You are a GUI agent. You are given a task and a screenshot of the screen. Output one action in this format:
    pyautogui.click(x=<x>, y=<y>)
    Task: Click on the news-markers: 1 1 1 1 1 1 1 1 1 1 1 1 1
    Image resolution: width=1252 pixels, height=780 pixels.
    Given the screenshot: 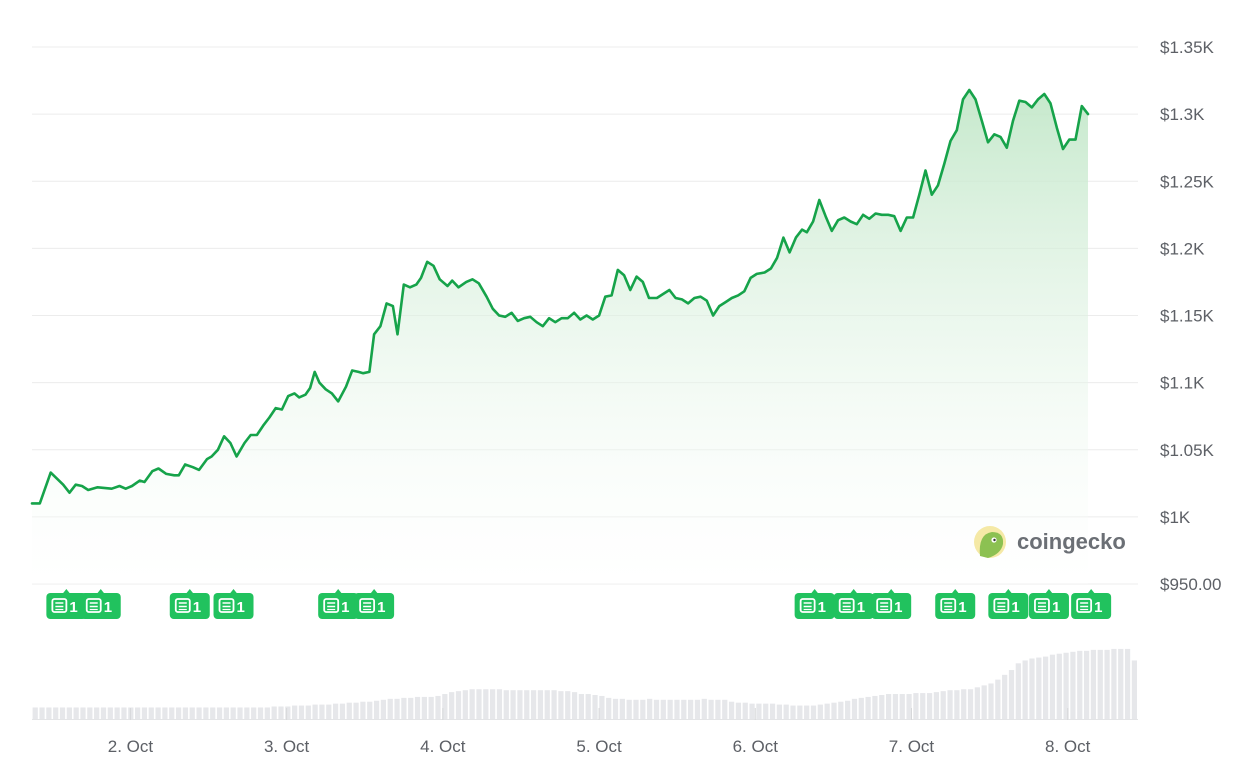 What is the action you would take?
    pyautogui.click(x=579, y=604)
    